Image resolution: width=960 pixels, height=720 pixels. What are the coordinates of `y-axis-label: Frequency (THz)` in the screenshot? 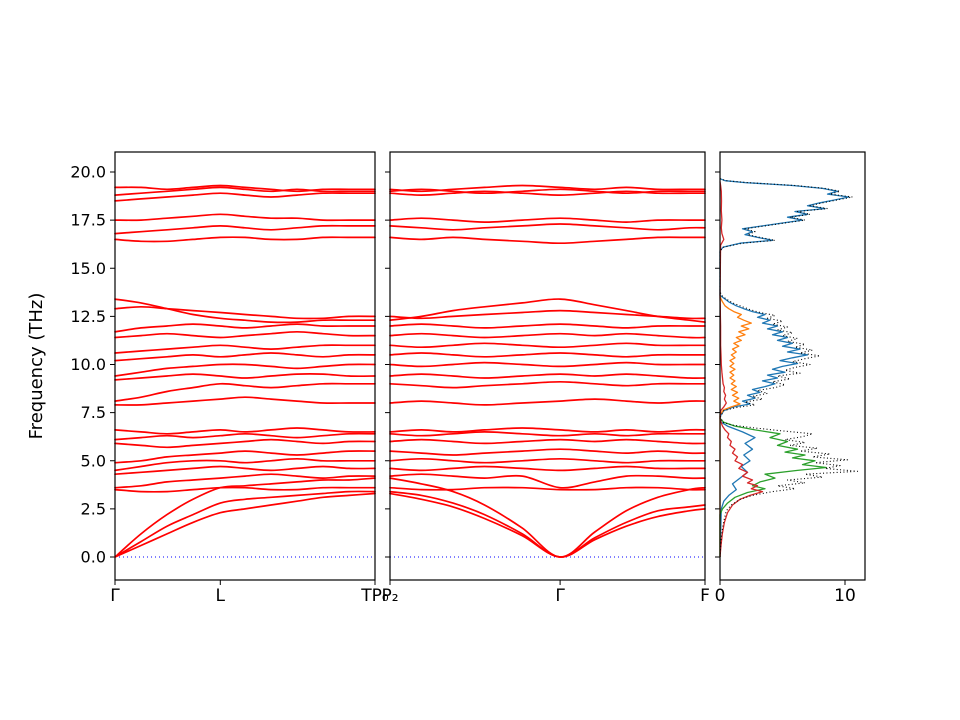 It's located at (36, 366).